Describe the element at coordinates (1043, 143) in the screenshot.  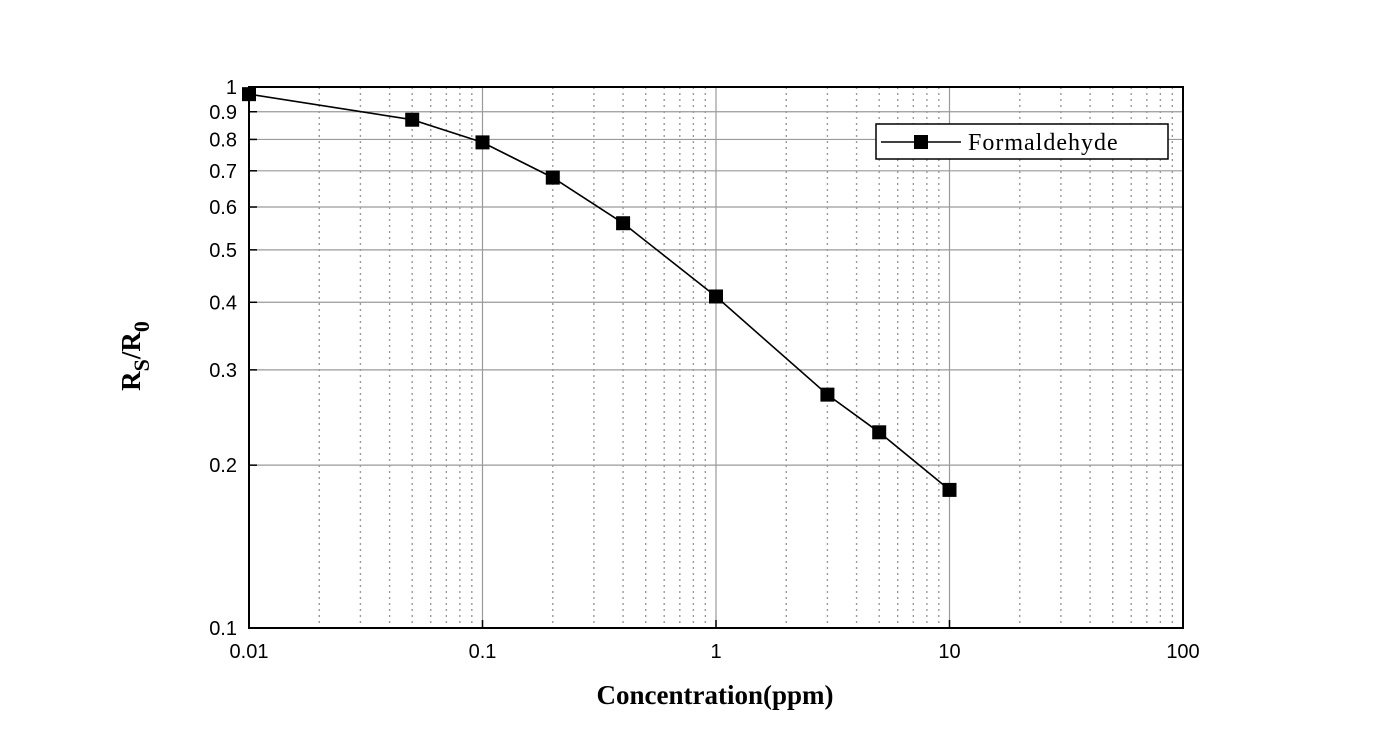
I see `legend-label: Formaldehyde` at that location.